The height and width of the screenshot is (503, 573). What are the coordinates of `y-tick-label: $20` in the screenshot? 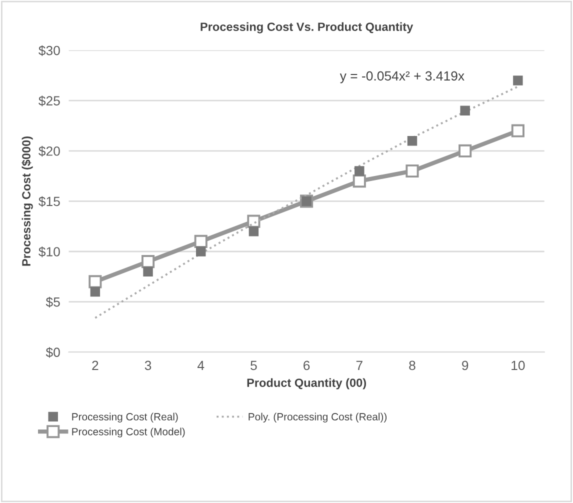 It's located at (49, 151).